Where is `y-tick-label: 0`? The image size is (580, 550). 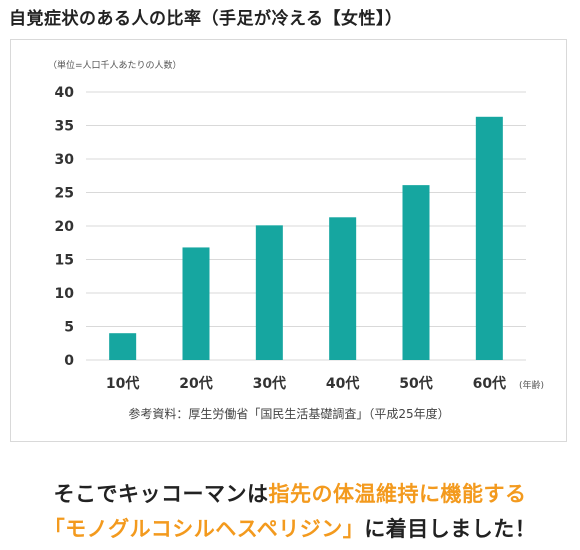 y-tick-label: 0 is located at coordinates (69, 361).